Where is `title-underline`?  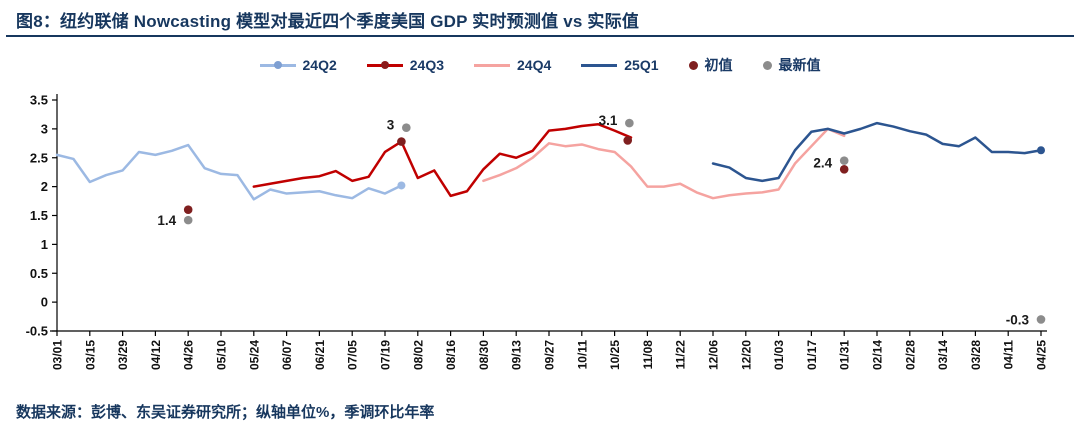
title-underline is located at coordinates (540, 36).